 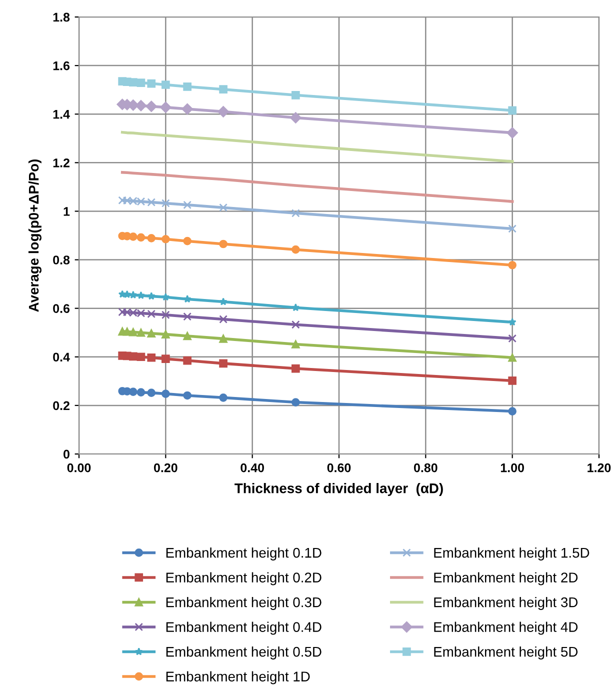 What do you see at coordinates (426, 467) in the screenshot?
I see `x-tick-label: 0.80` at bounding box center [426, 467].